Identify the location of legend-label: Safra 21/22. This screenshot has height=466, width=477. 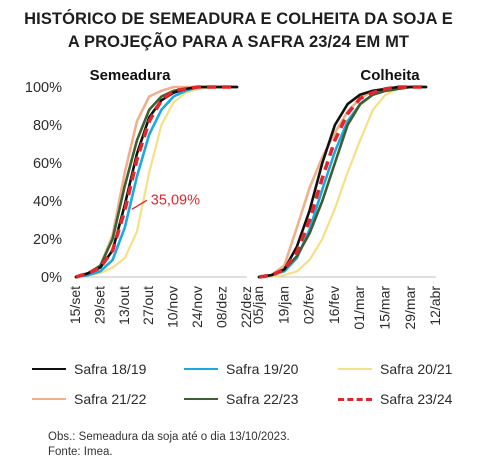
(110, 399).